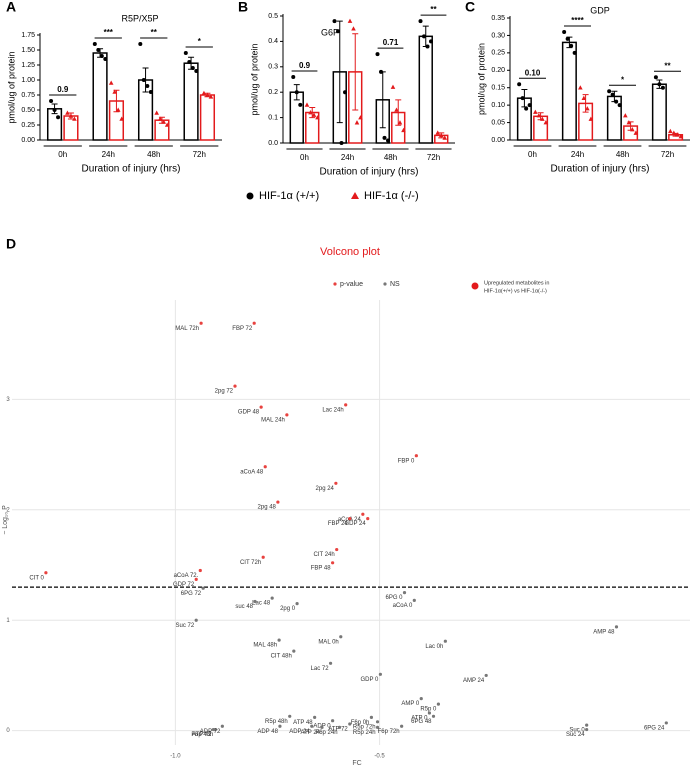 The height and width of the screenshot is (767, 700). What do you see at coordinates (289, 196) in the screenshot?
I see `legend-label: HIF-1α (+/+)` at bounding box center [289, 196].